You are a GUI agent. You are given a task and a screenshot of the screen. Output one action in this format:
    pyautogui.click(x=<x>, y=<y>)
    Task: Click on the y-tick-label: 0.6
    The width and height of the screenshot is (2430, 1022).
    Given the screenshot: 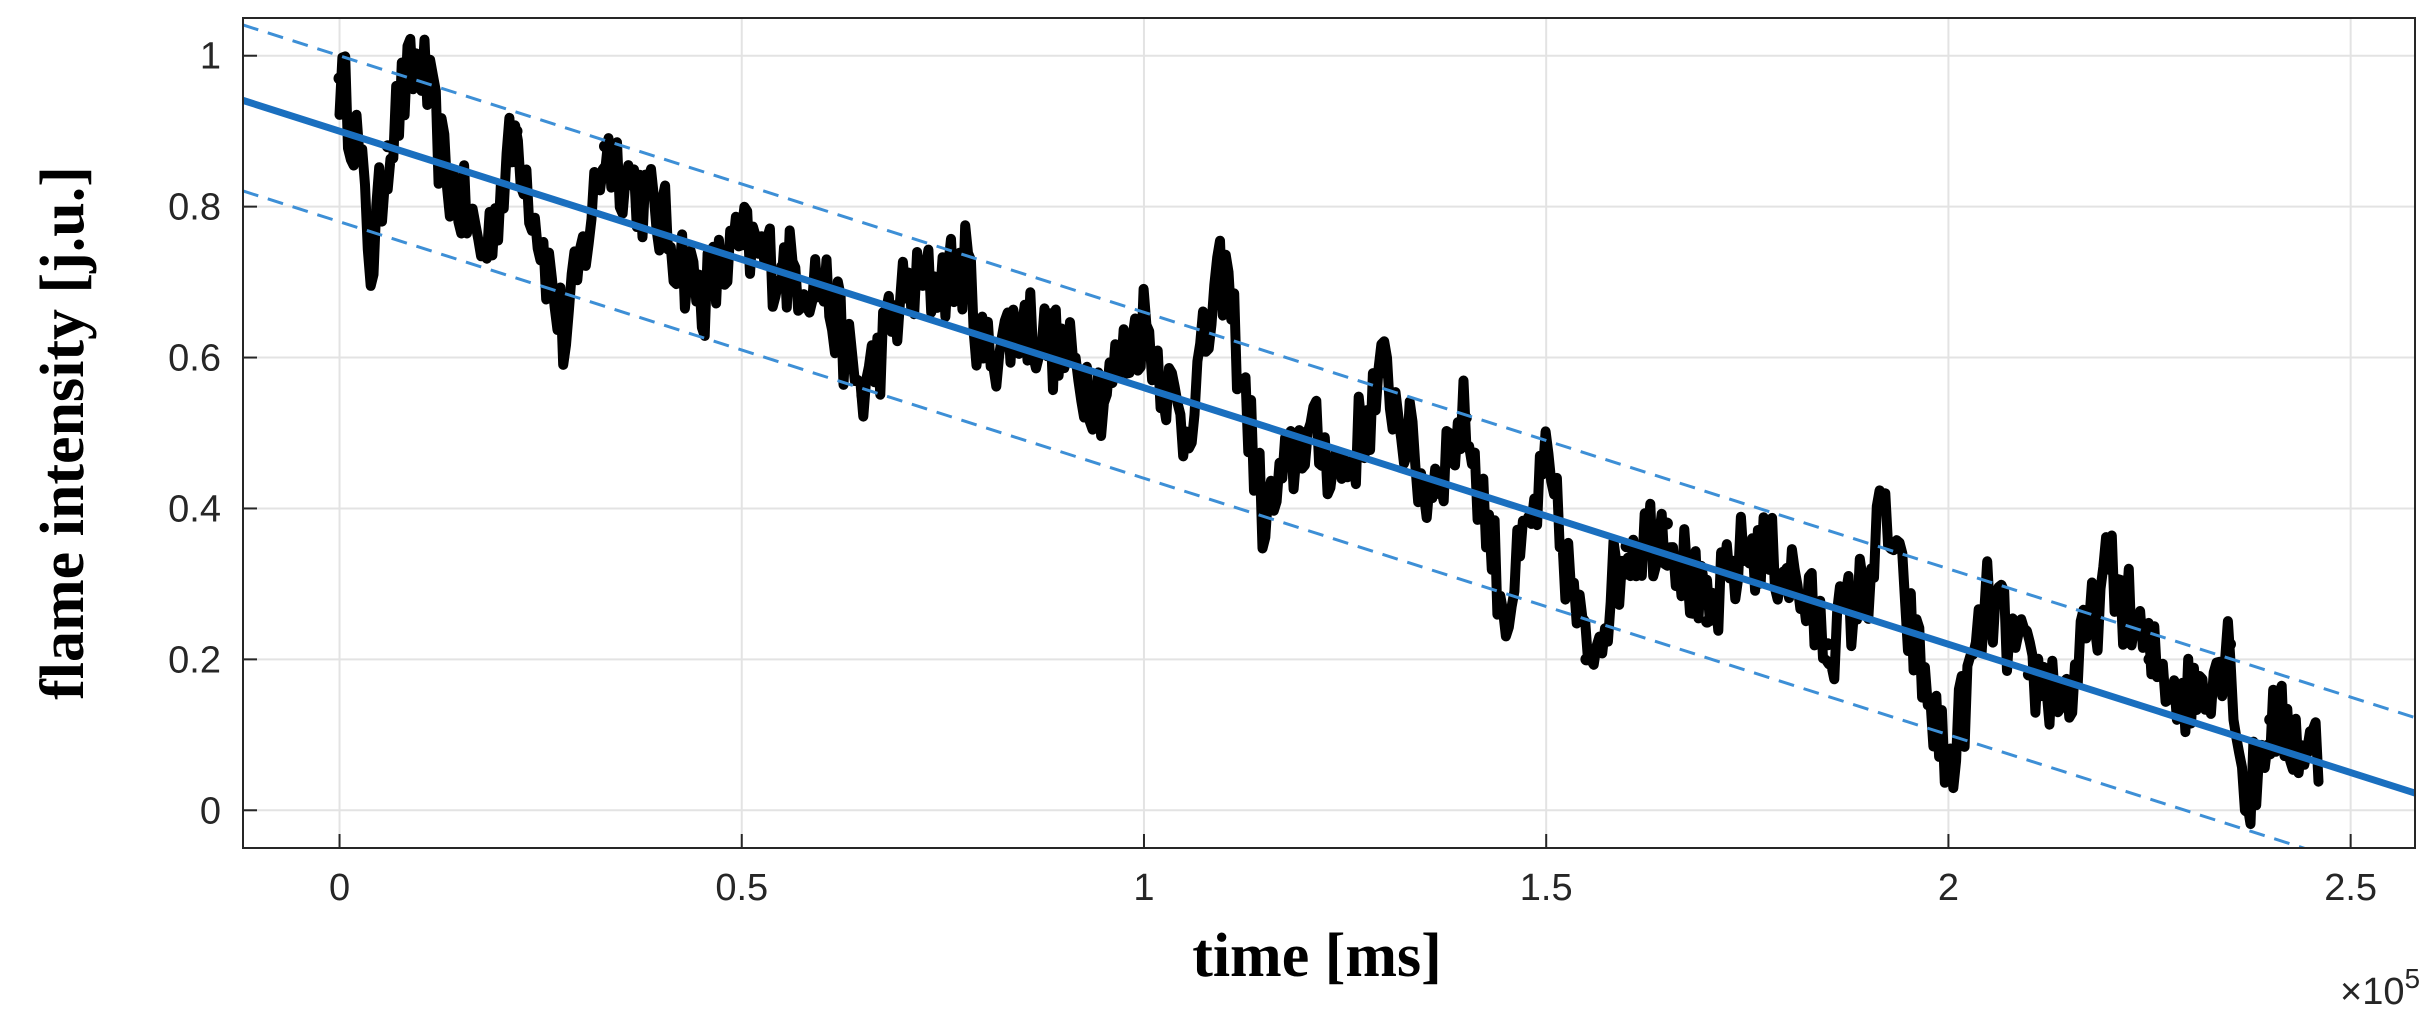 What is the action you would take?
    pyautogui.click(x=194, y=359)
    